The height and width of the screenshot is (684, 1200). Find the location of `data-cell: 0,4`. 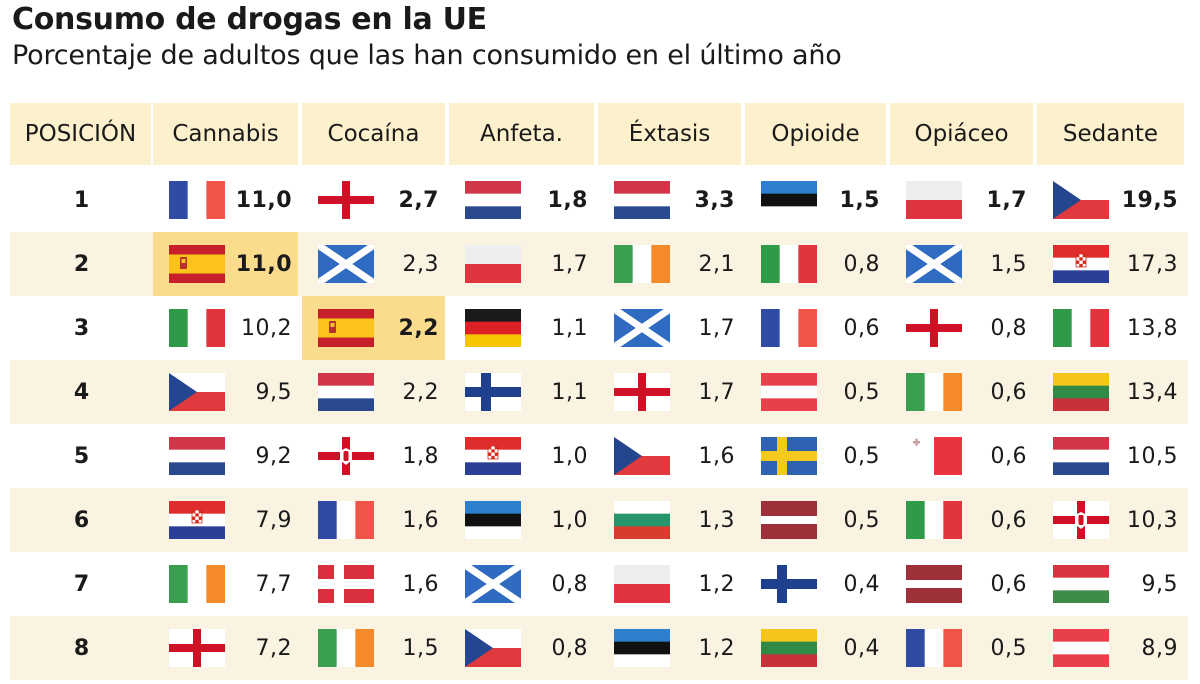

data-cell: 0,4 is located at coordinates (815, 648).